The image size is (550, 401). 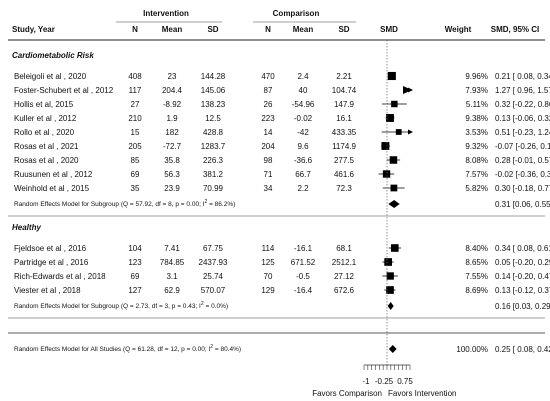 I want to click on subgroup-summary-ci: 0.16 [0.03, 0.29], so click(x=522, y=306).